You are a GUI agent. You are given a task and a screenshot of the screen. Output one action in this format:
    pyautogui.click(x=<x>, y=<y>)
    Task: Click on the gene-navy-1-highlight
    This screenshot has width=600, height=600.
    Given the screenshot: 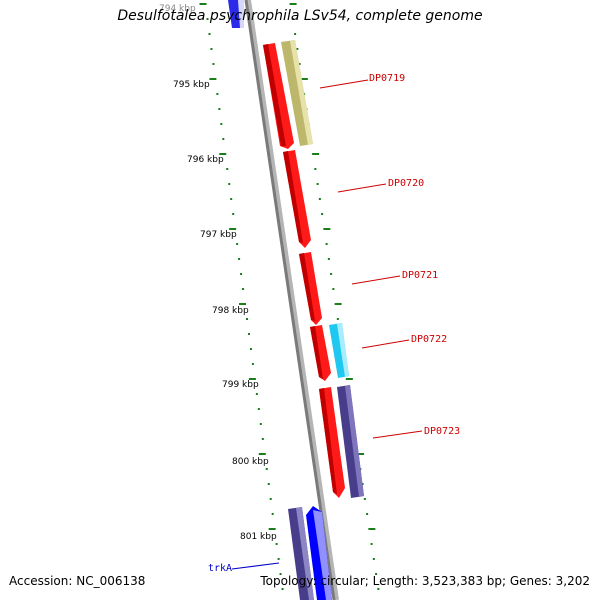 What is the action you would take?
    pyautogui.click(x=354, y=441)
    